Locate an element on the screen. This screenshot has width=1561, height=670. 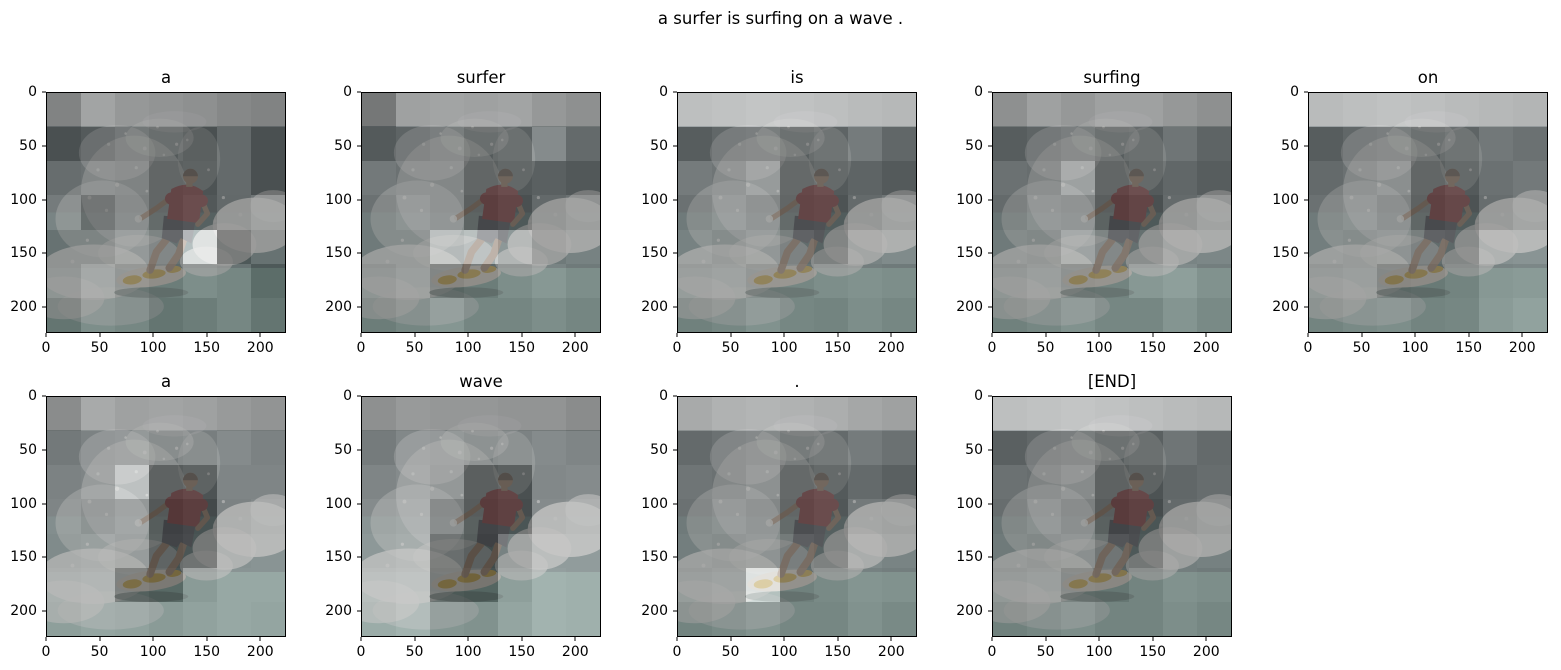
x-tick-label: 0 is located at coordinates (992, 652).